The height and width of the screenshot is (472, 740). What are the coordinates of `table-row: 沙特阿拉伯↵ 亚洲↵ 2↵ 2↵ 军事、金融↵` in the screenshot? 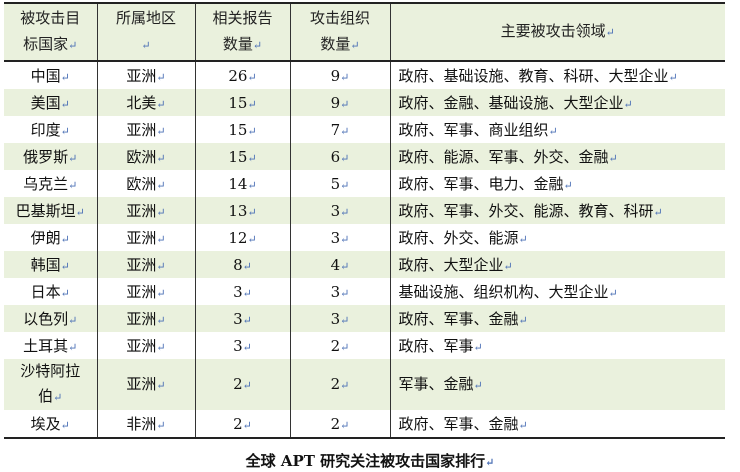 It's located at (364, 384).